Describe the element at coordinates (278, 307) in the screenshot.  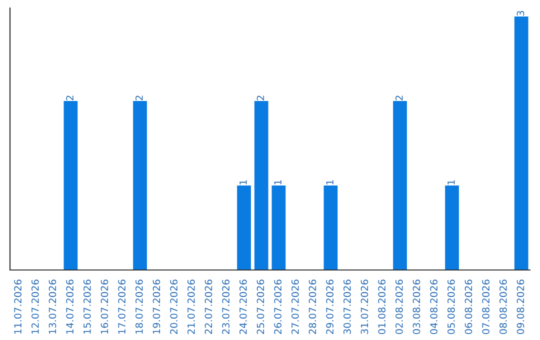
I see `x-tick-label: 26.07.2026` at that location.